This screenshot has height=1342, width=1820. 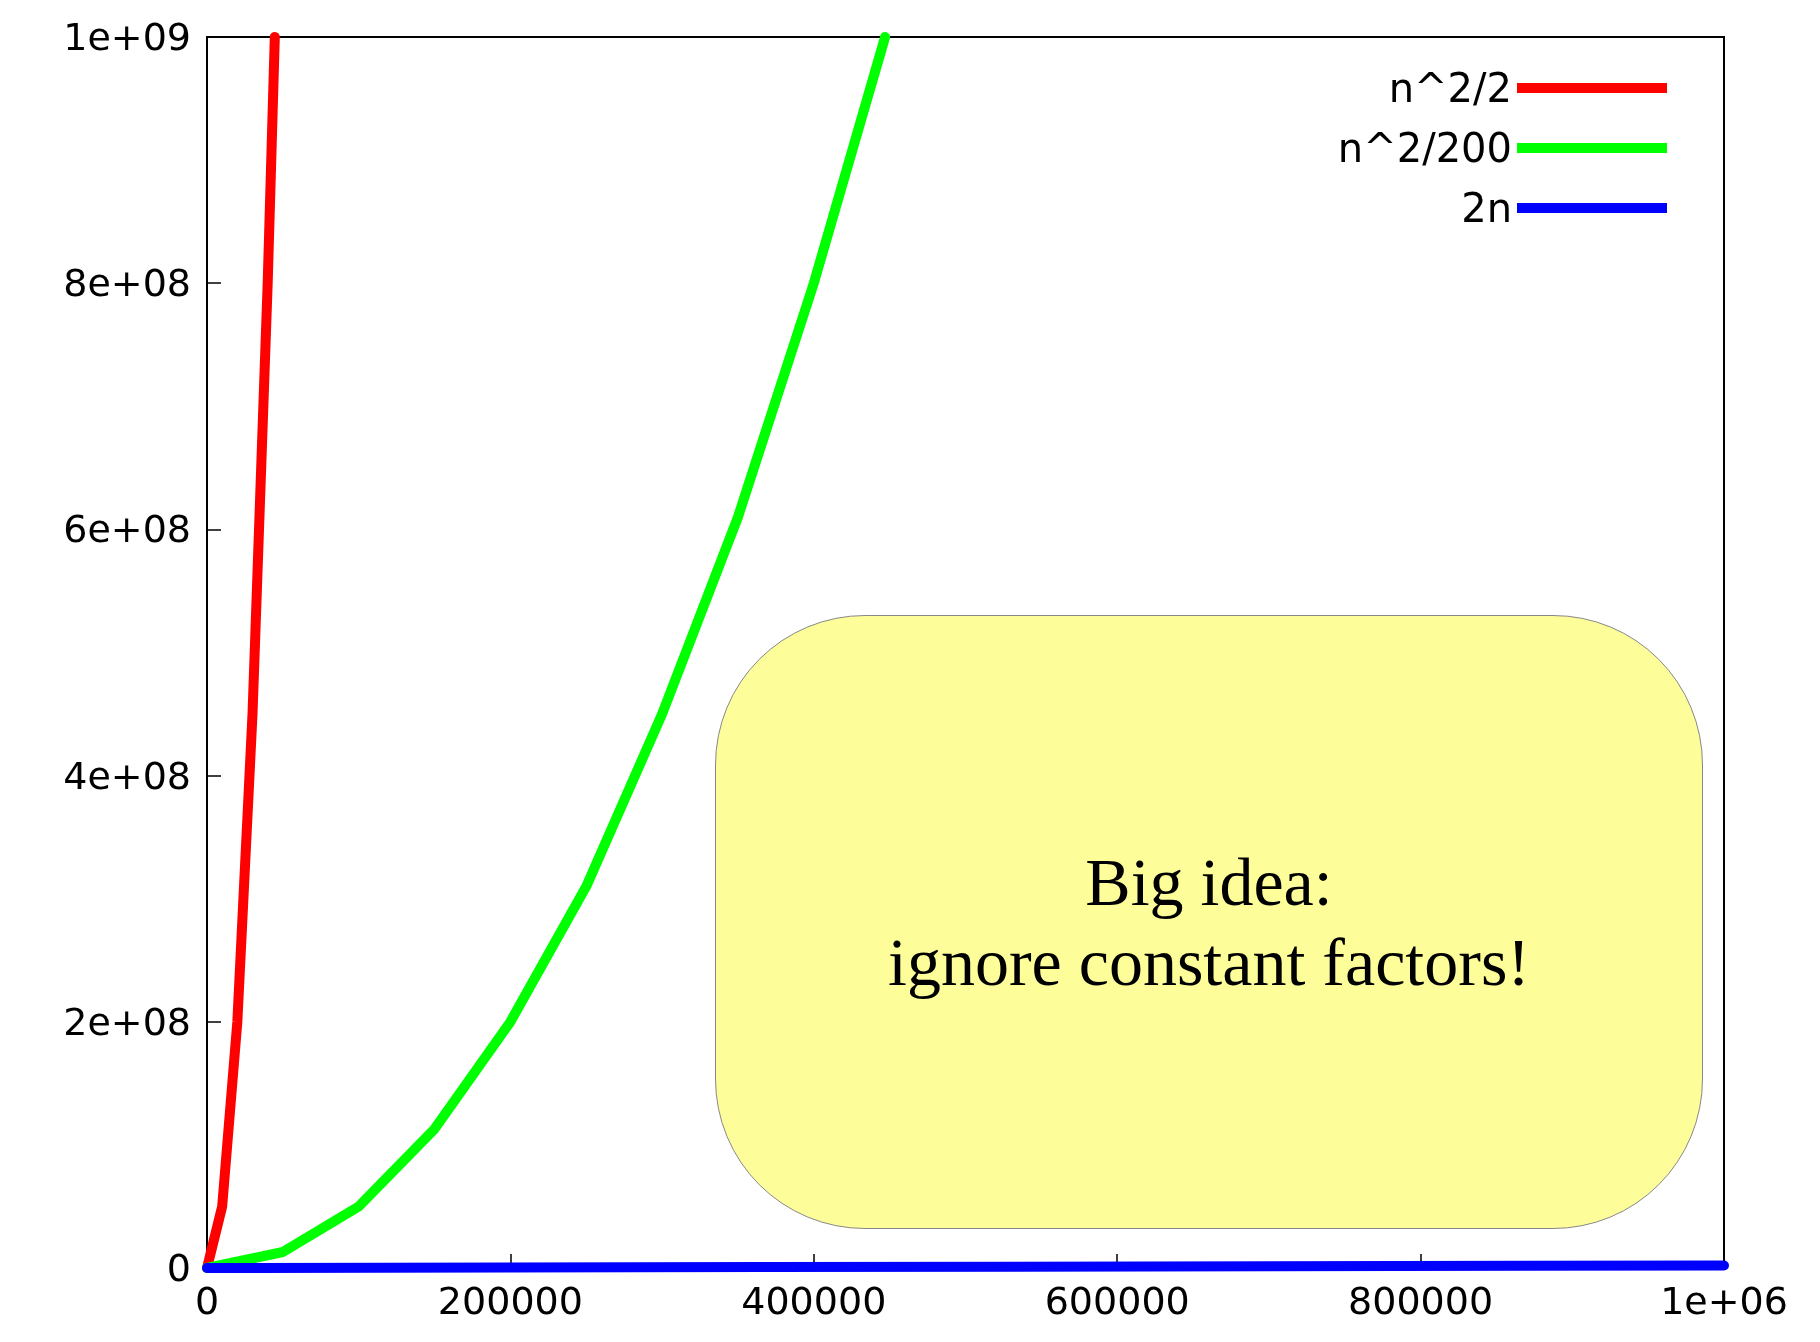 I want to click on x-tick-label: 800000, so click(x=1421, y=1301).